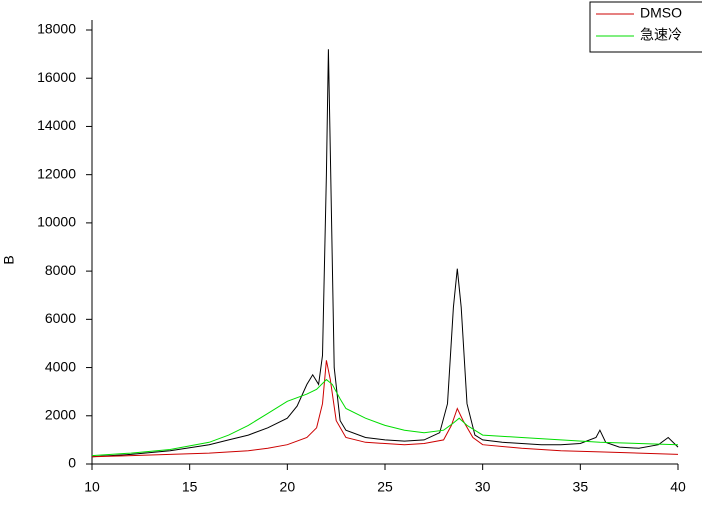  I want to click on legend-label: 急速冷, so click(661, 35).